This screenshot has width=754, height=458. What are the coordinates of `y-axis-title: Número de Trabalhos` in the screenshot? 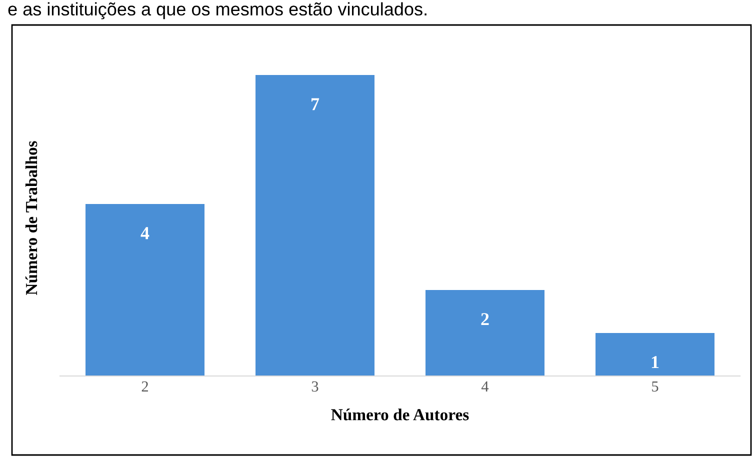 It's located at (31, 218).